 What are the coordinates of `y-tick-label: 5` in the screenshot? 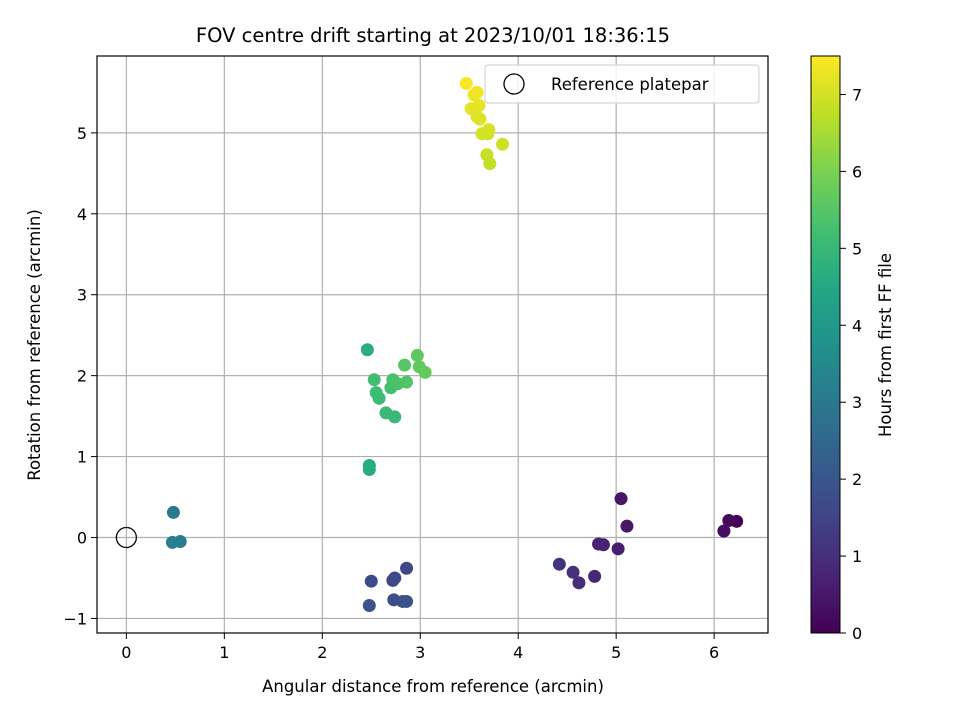 It's located at (82, 133).